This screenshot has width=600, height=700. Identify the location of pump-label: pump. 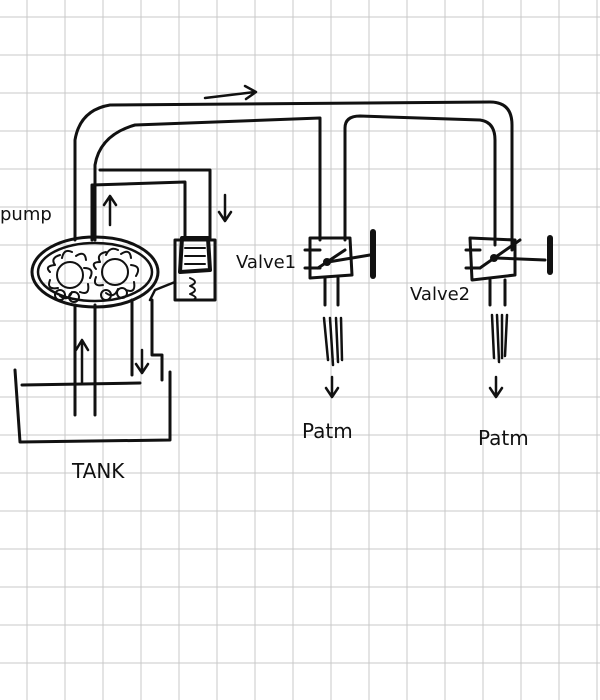
(26, 214).